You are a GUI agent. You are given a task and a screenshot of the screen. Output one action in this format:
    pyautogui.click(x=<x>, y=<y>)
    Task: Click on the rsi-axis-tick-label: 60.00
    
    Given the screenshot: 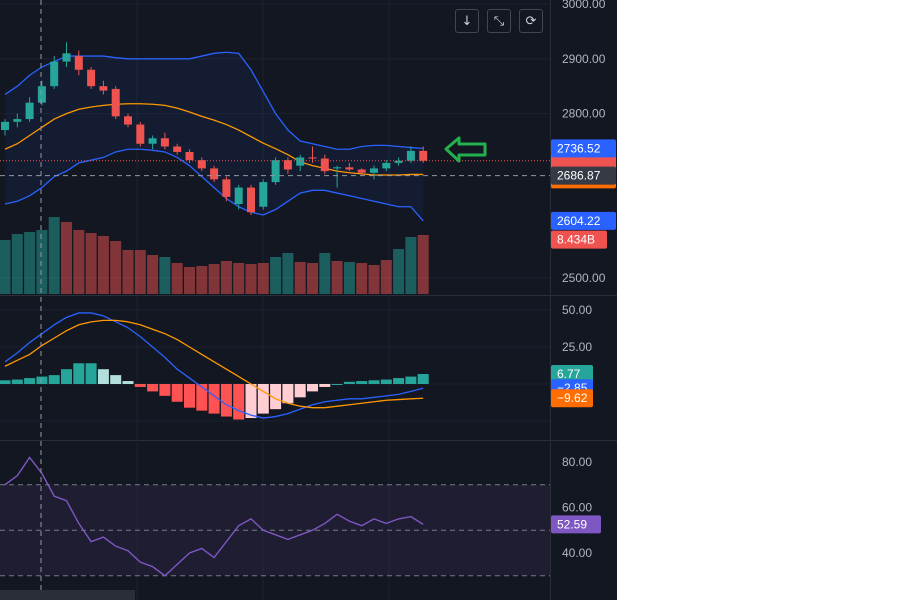 What is the action you would take?
    pyautogui.click(x=577, y=508)
    